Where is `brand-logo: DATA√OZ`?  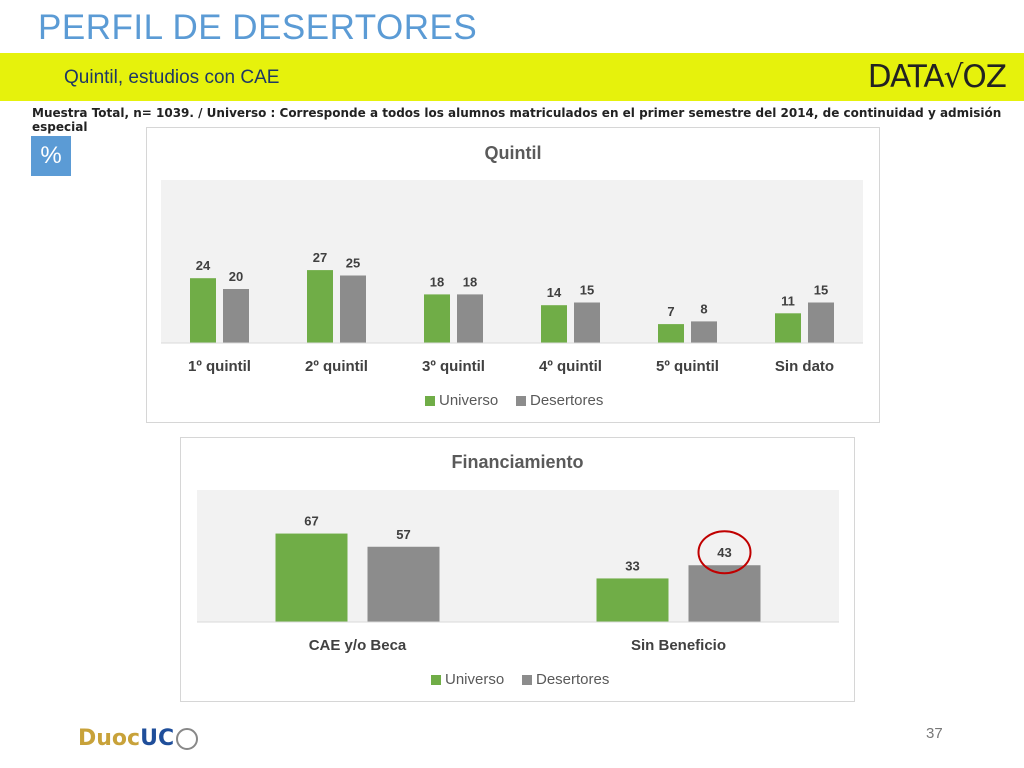 brand-logo: DATA√OZ is located at coordinates (937, 77).